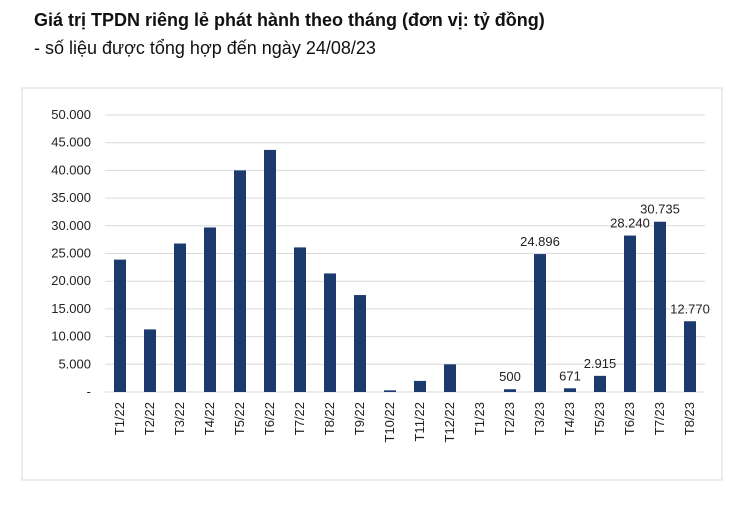 This screenshot has height=505, width=750. Describe the element at coordinates (449, 422) in the screenshot. I see `x-tick-label: T12/22` at that location.